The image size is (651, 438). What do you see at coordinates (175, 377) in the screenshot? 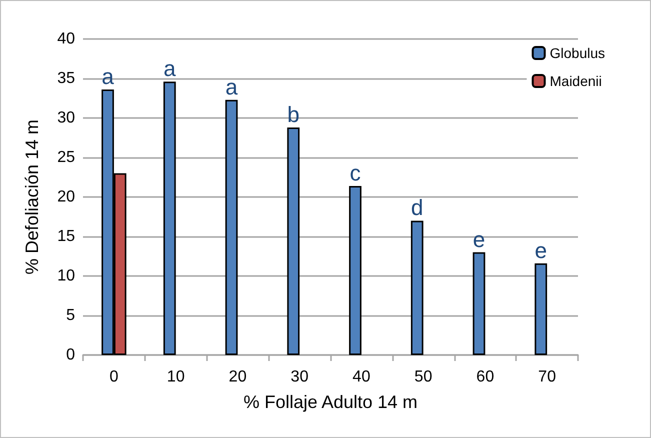
I see `x-tick-label: 10` at bounding box center [175, 377].